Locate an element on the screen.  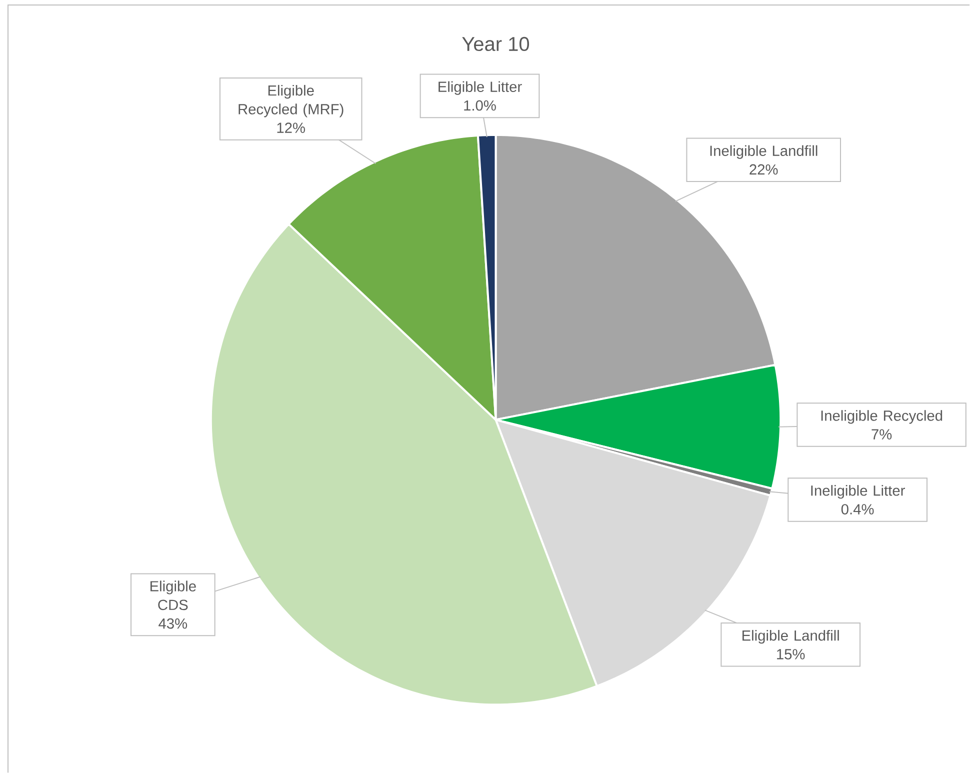
slice-label: Eligible Litter is located at coordinates (480, 88).